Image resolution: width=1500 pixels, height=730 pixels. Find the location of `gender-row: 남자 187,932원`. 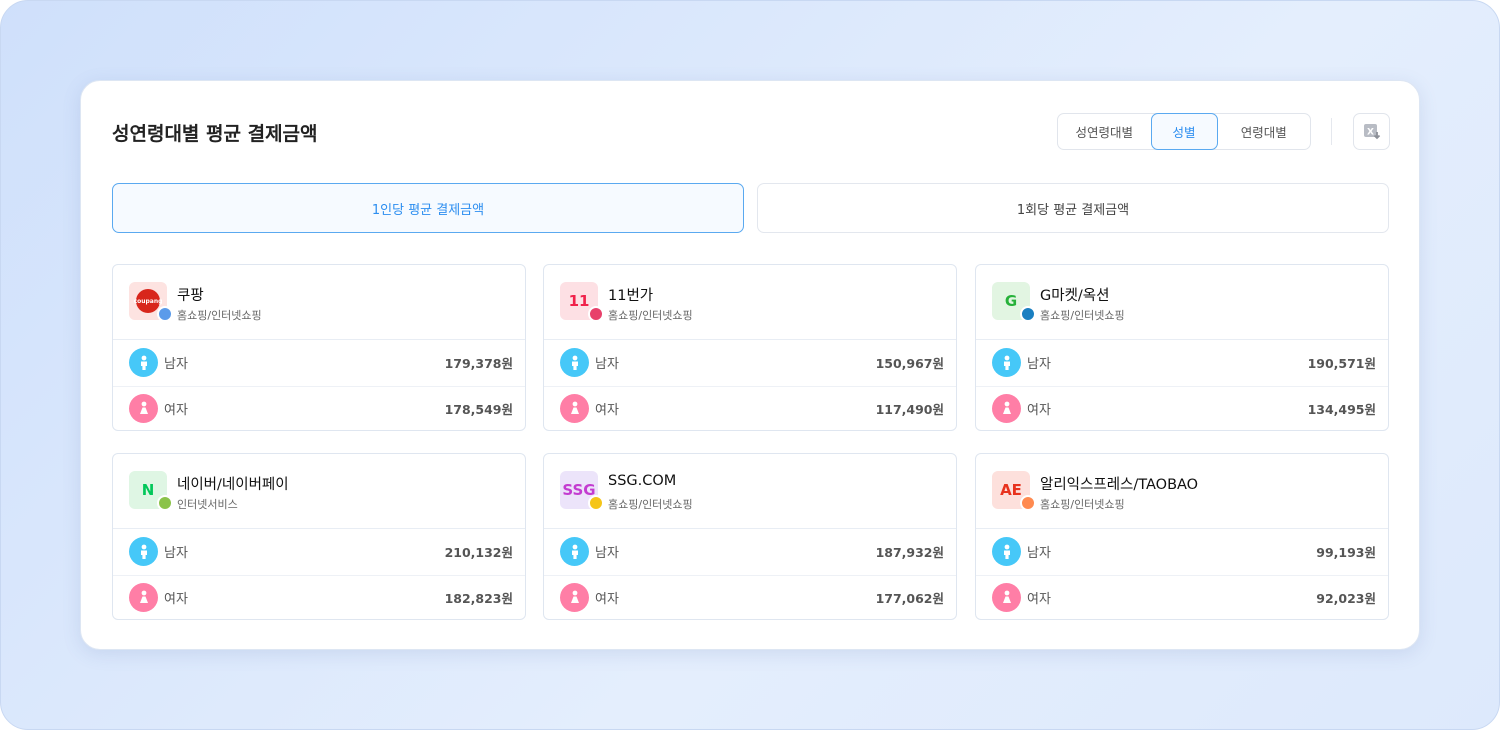

gender-row: 남자 187,932원 is located at coordinates (750, 552).